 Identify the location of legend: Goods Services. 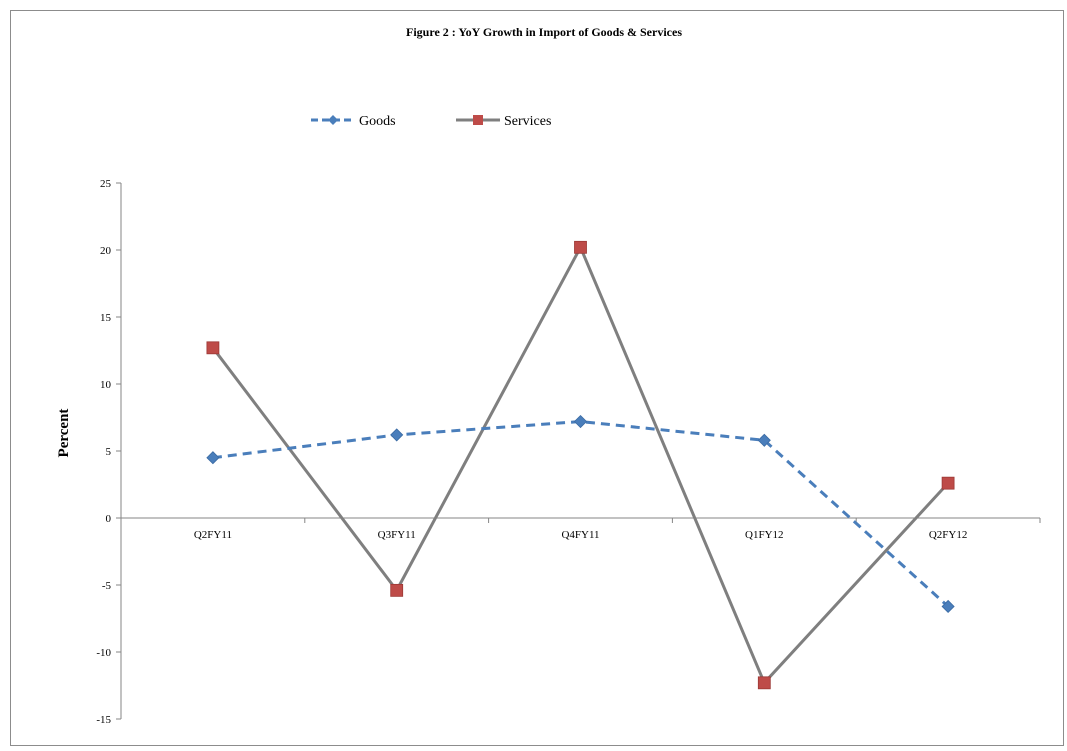
(431, 121).